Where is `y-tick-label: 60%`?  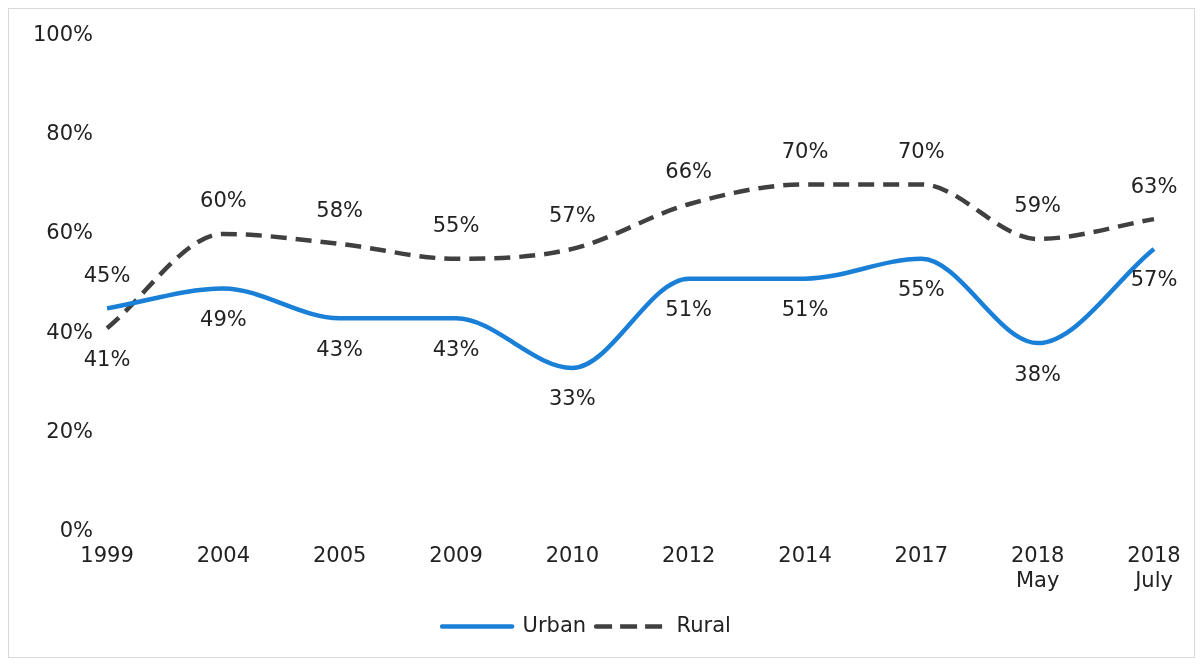
y-tick-label: 60% is located at coordinates (70, 232).